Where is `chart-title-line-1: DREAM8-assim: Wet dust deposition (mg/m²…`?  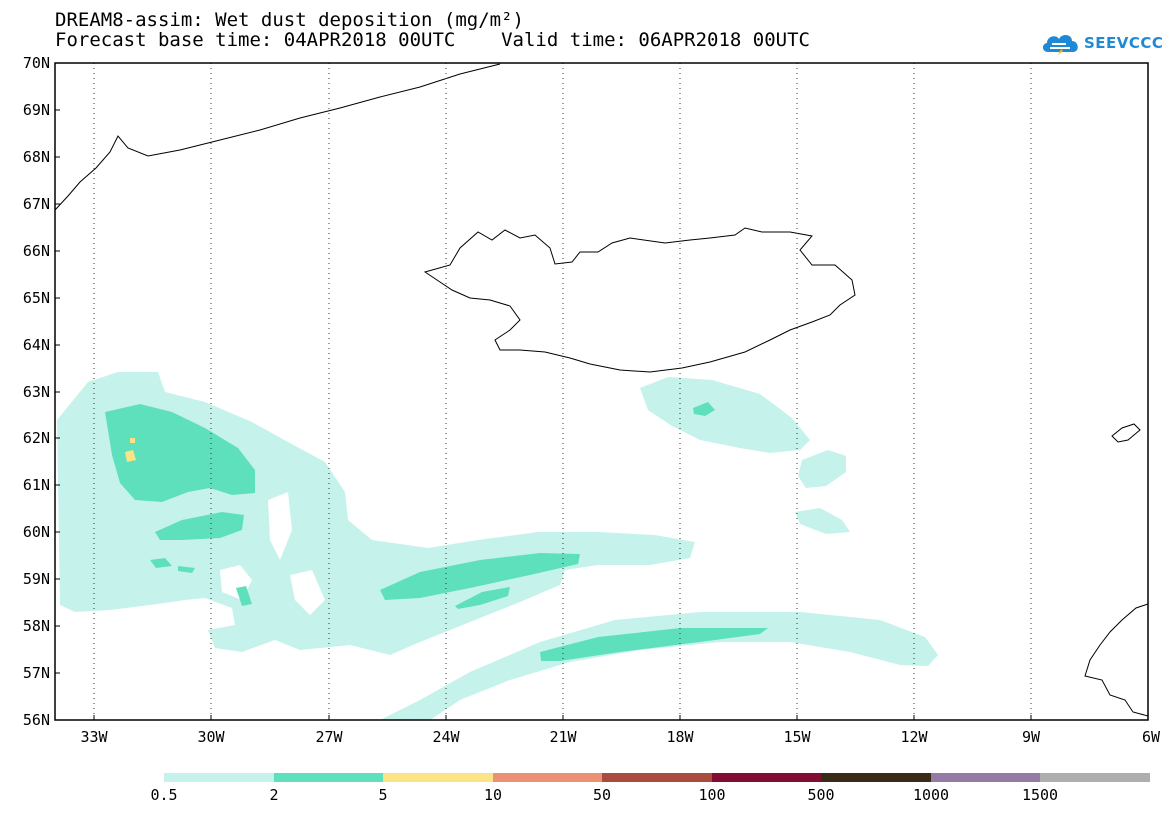 chart-title-line-1: DREAM8-assim: Wet dust deposition (mg/m²… is located at coordinates (289, 20).